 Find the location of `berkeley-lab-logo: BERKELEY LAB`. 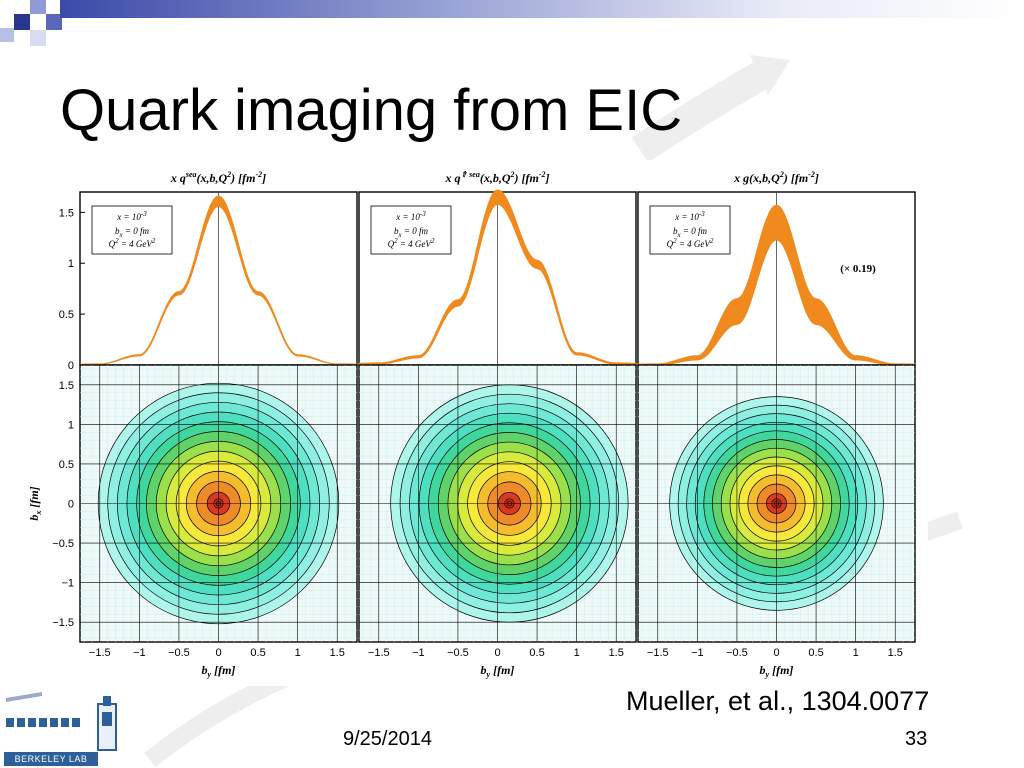

berkeley-lab-logo: BERKELEY LAB is located at coordinates (63, 728).